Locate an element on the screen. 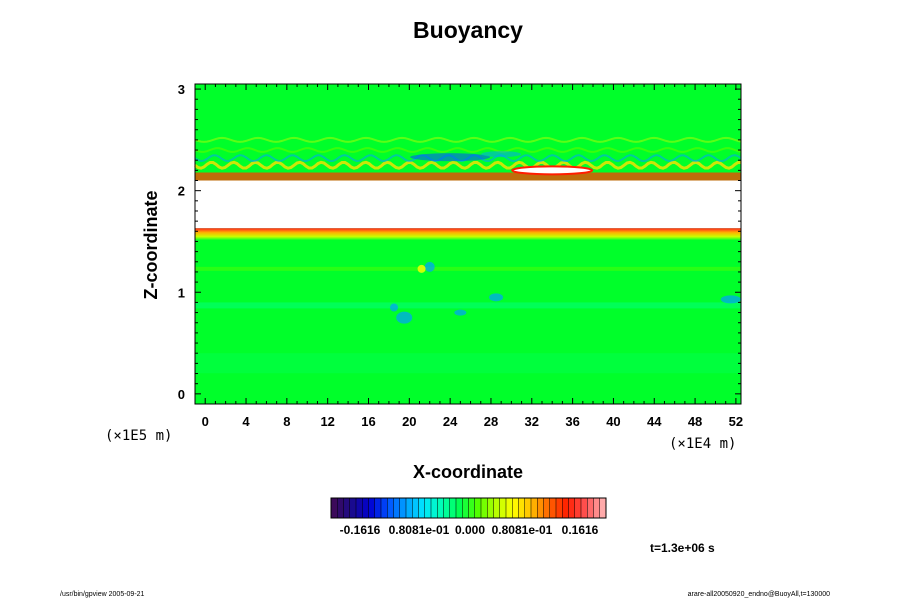 The height and width of the screenshot is (600, 900). x-tick-label: 48 is located at coordinates (695, 421).